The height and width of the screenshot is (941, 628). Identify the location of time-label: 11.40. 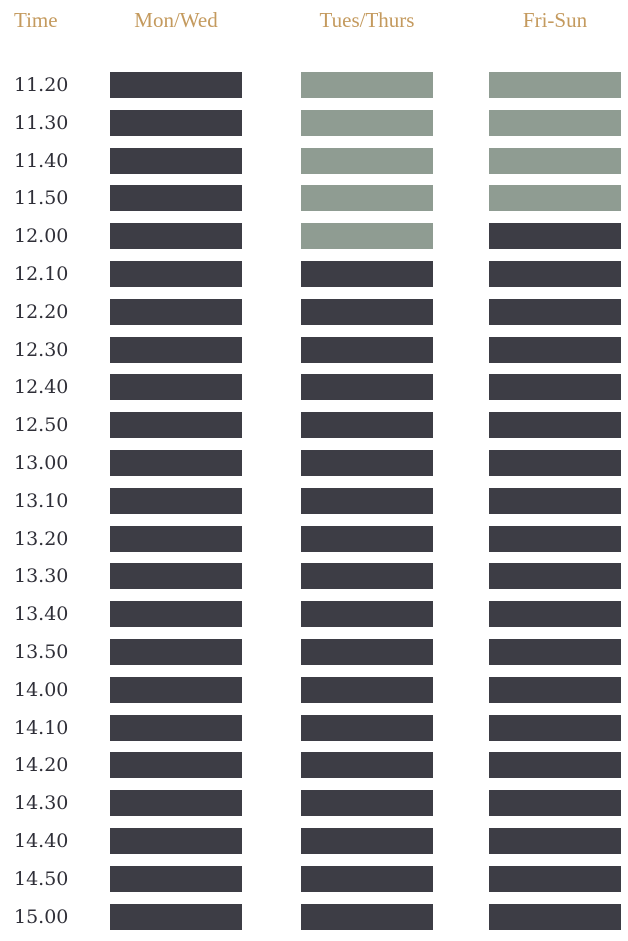
(41, 160).